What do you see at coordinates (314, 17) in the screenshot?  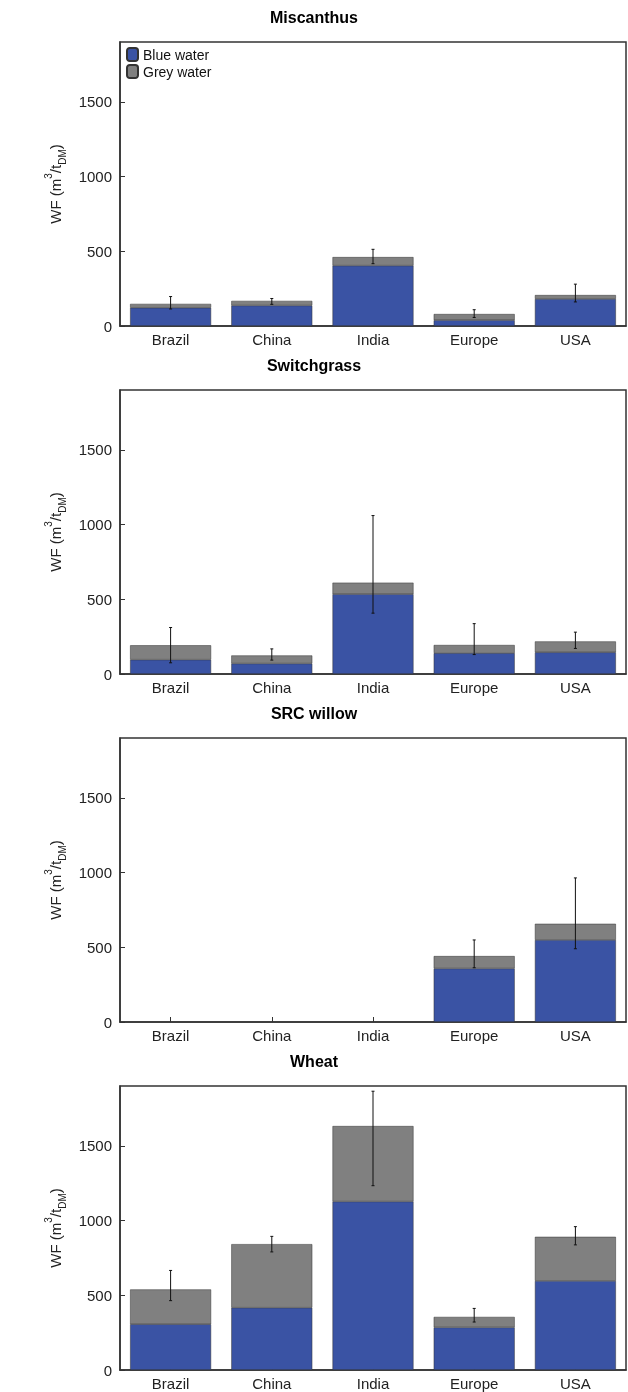 I see `chart-title: Miscanthus` at bounding box center [314, 17].